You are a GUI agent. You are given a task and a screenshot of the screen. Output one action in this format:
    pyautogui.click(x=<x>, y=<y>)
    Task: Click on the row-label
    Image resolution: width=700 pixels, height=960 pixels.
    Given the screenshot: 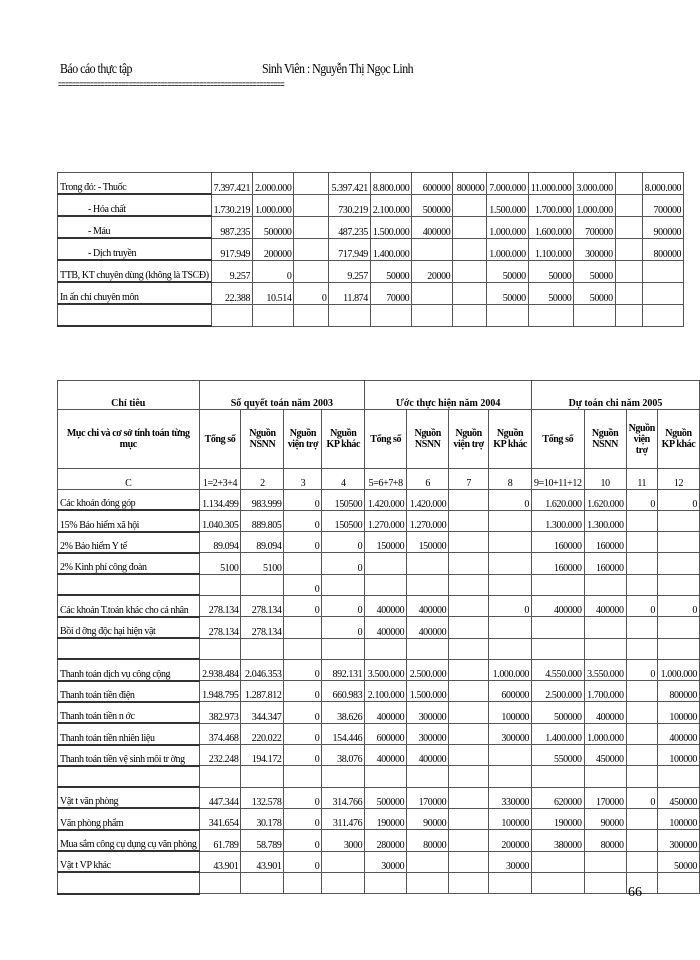 What is the action you would take?
    pyautogui.click(x=128, y=649)
    